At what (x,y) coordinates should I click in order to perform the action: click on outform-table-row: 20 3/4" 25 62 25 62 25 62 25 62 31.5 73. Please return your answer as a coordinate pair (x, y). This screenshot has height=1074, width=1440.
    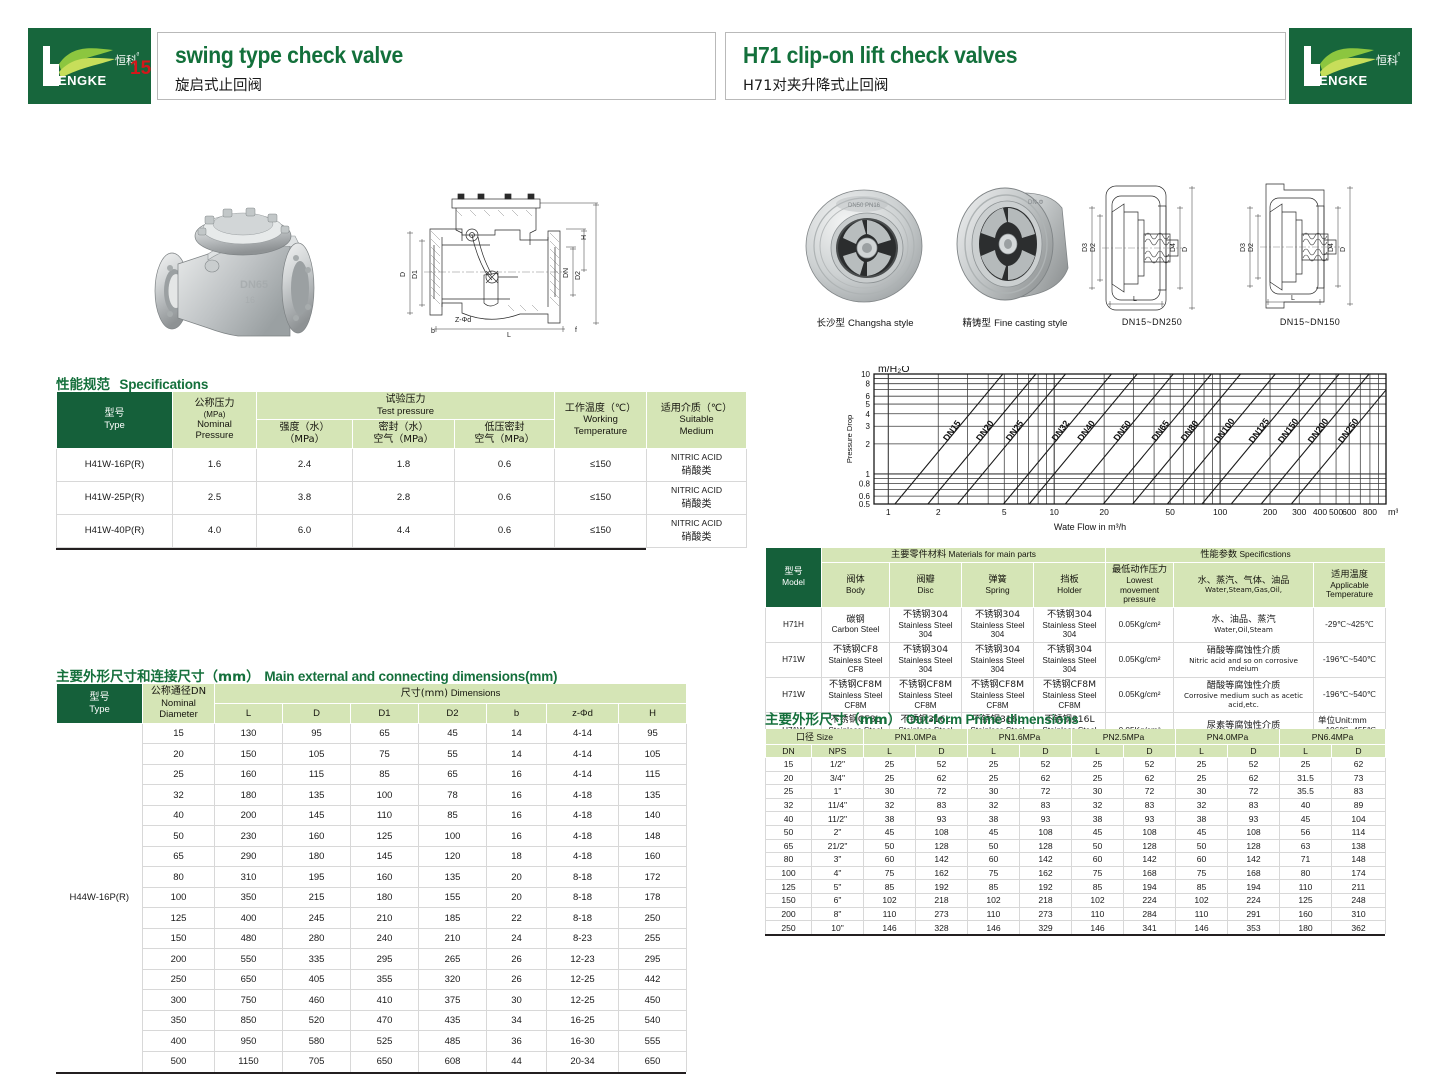
    Looking at the image, I should click on (1075, 778).